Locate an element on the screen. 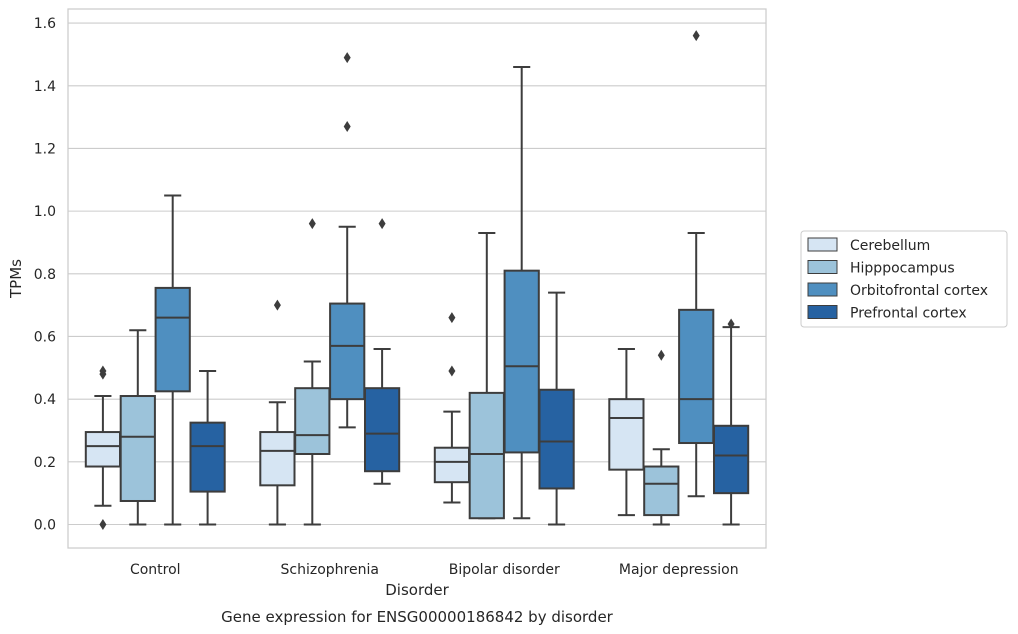 The image size is (1018, 634). y-tick-label: 0.0 is located at coordinates (45, 525).